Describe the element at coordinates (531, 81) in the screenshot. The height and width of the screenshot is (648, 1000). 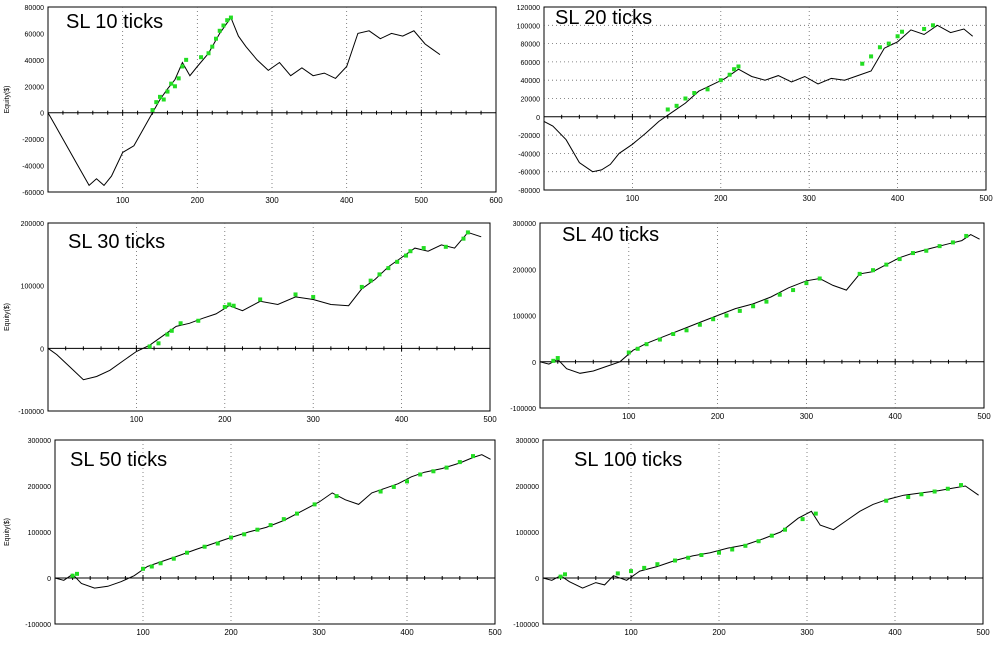
I see `y-tick-label: 40000` at that location.